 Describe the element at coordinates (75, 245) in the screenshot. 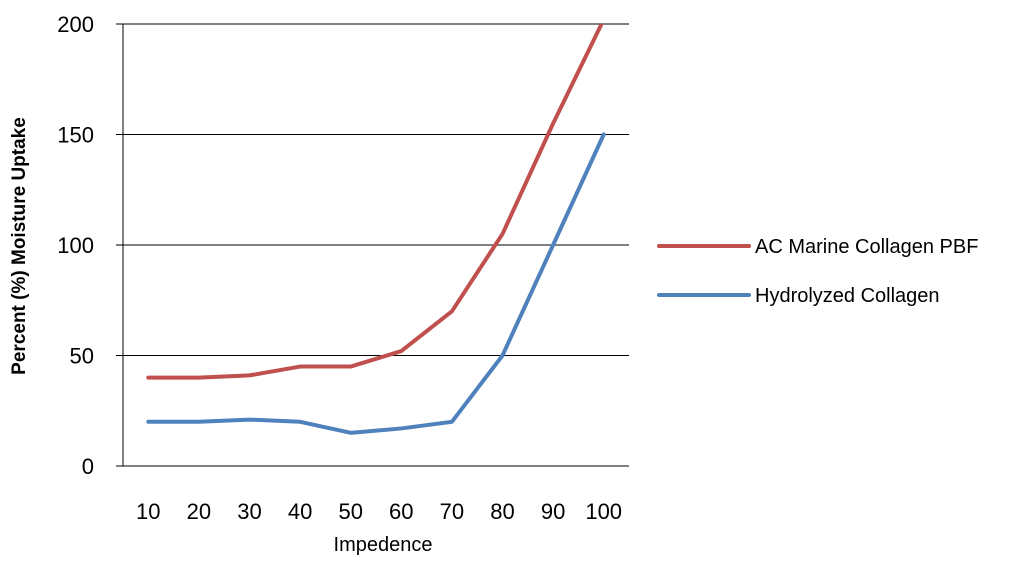

I see `y-tick-label: 100` at that location.